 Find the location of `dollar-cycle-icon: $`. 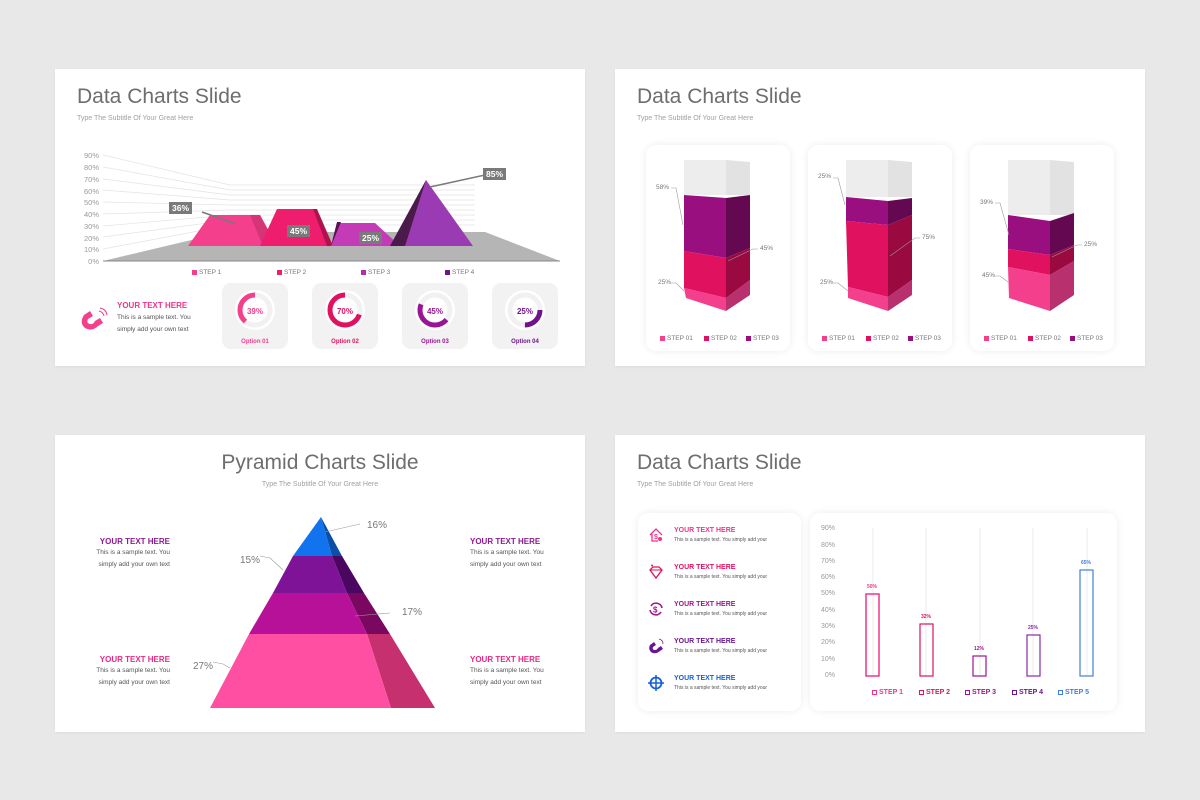

dollar-cycle-icon: $ is located at coordinates (656, 609).